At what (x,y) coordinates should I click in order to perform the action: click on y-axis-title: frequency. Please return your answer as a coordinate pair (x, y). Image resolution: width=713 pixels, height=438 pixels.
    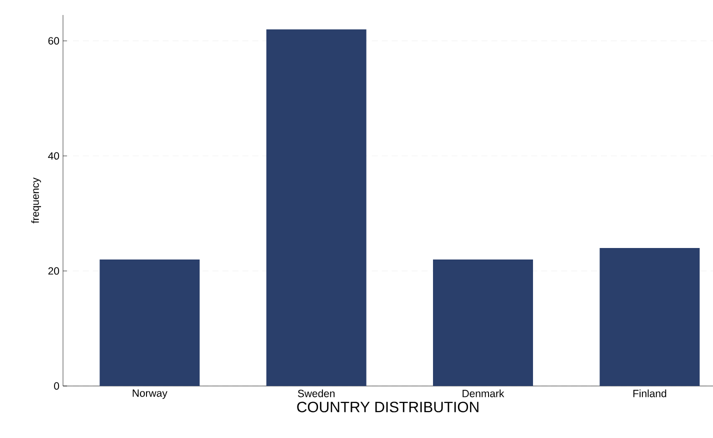
    Looking at the image, I should click on (36, 201).